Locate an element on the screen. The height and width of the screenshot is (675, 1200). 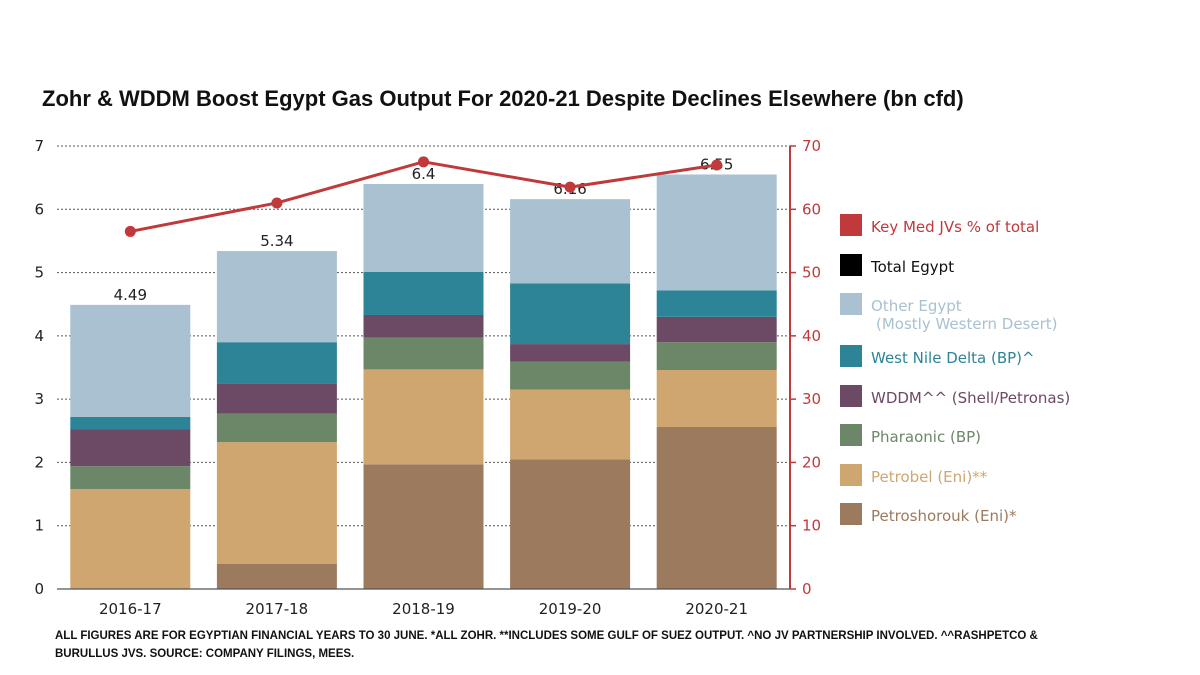
y-tick-label: 6 is located at coordinates (39, 209).